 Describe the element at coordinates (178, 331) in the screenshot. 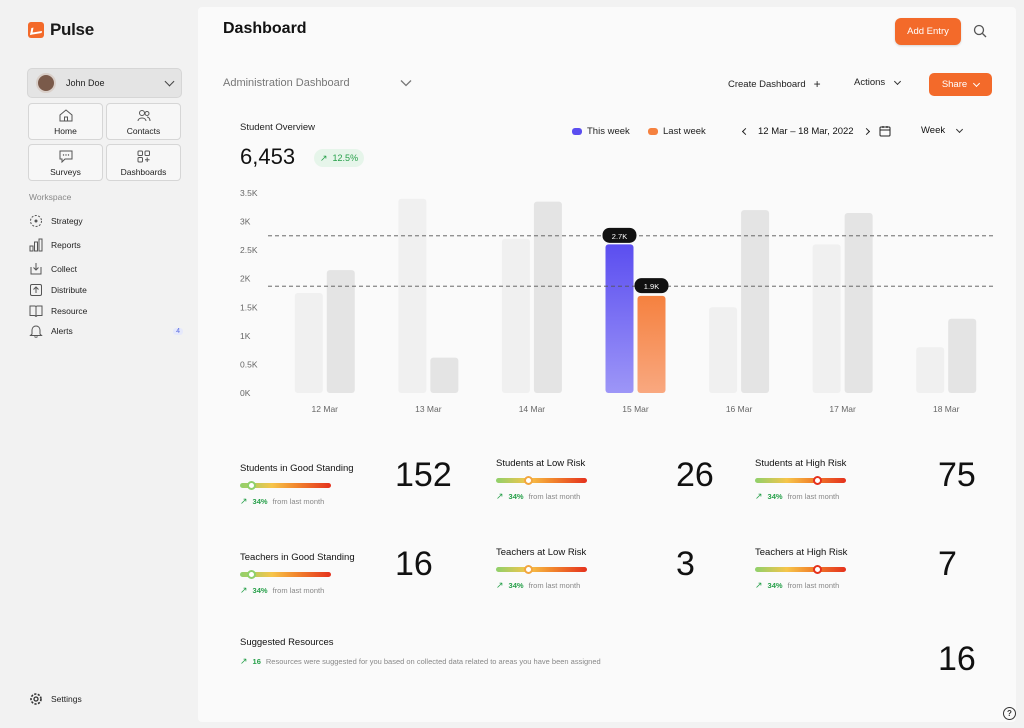

I see `alerts-badge: 4` at that location.